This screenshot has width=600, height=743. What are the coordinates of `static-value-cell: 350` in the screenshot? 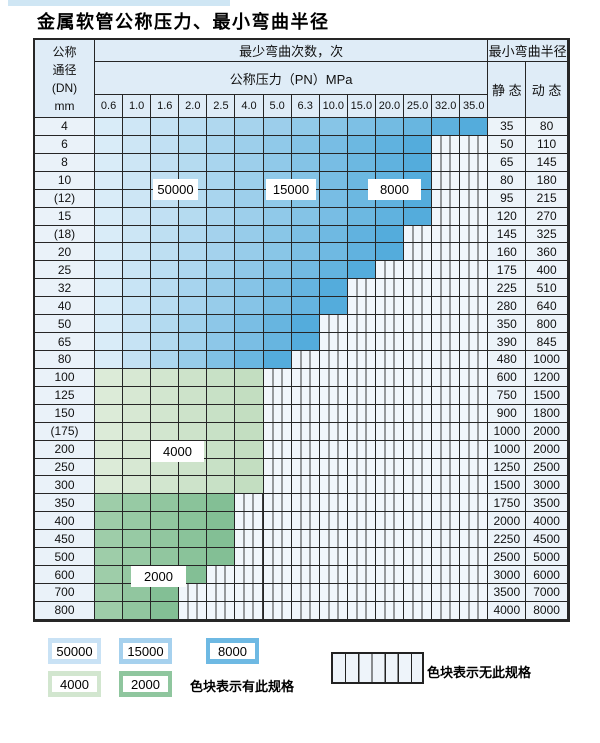 It's located at (507, 324).